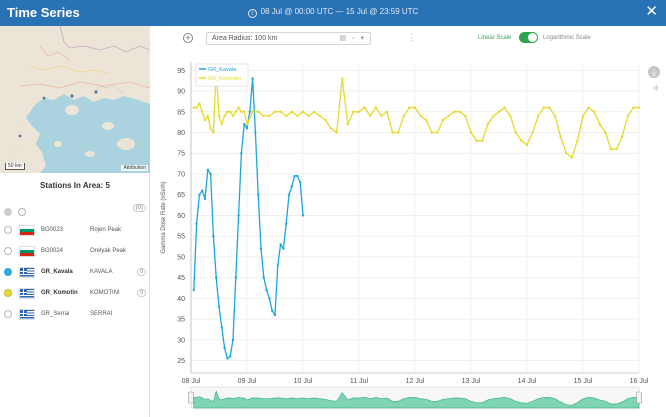 This screenshot has width=666, height=417. What do you see at coordinates (359, 381) in the screenshot?
I see `x-tick-label: 11 Jul` at bounding box center [359, 381].